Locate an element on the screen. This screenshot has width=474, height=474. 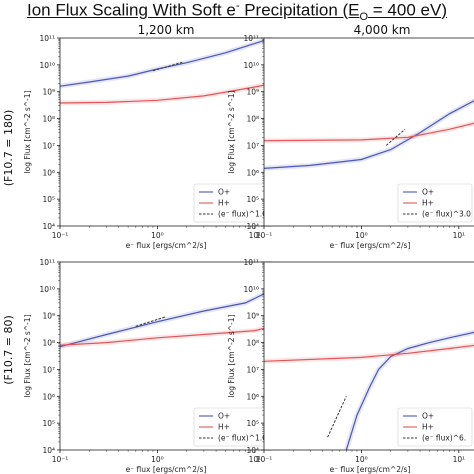
legend: O+ H+ (e⁻ flux)^1.01 is located at coordinates (232, 427).